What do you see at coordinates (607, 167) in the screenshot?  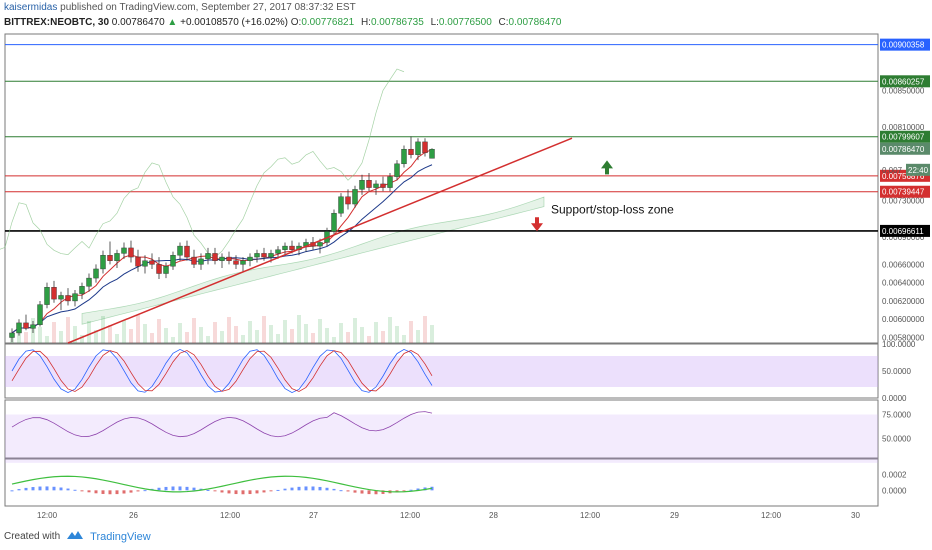 I see `arrow-up-icon` at bounding box center [607, 167].